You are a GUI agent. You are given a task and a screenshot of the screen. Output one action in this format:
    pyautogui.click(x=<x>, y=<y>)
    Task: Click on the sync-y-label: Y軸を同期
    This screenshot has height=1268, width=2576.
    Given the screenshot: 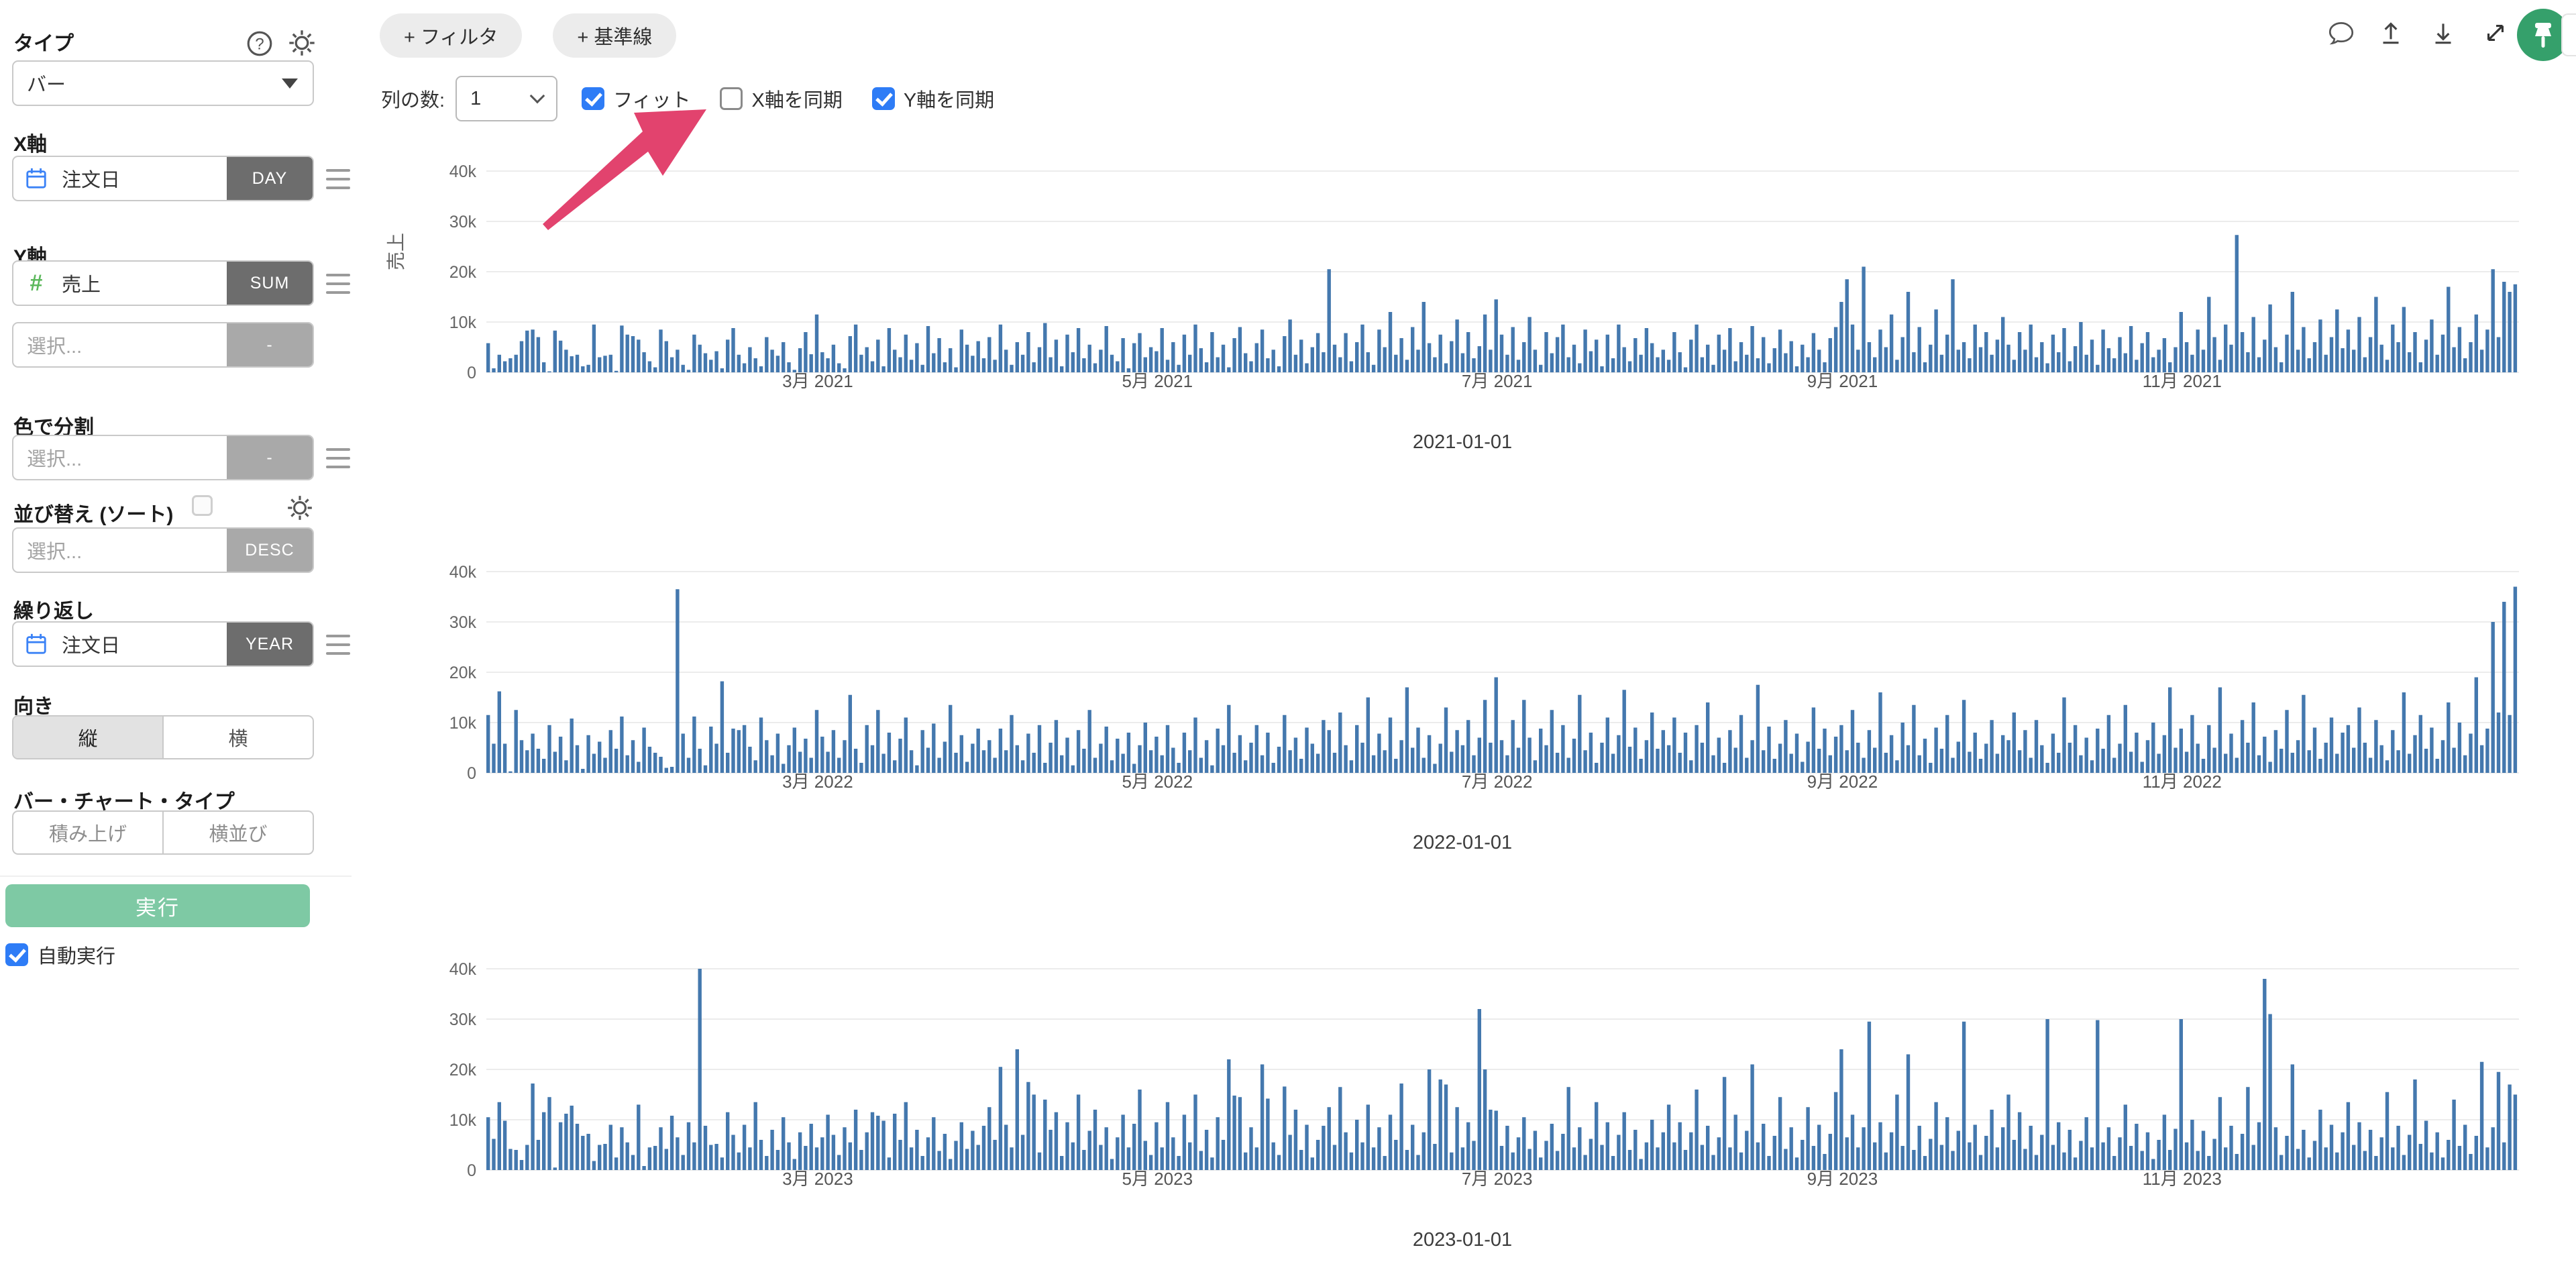 What is the action you would take?
    pyautogui.click(x=949, y=100)
    